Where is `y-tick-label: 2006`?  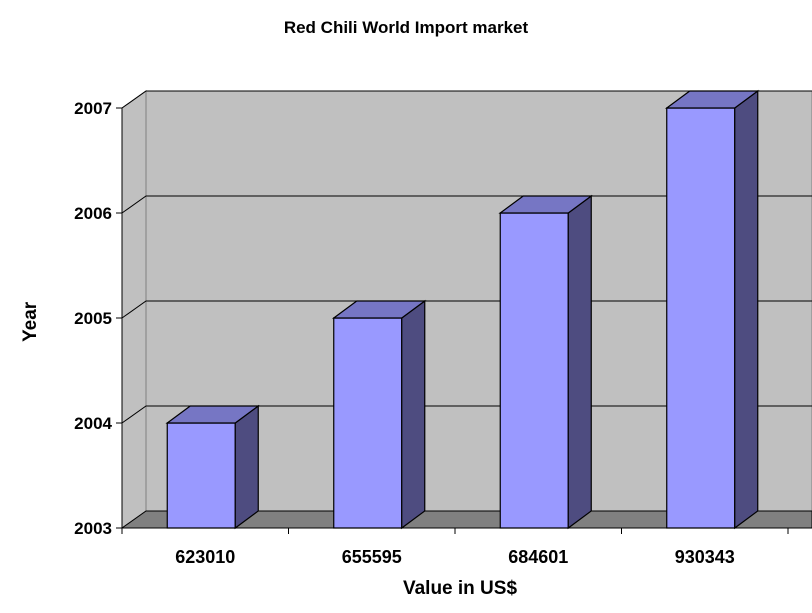
y-tick-label: 2006 is located at coordinates (93, 213).